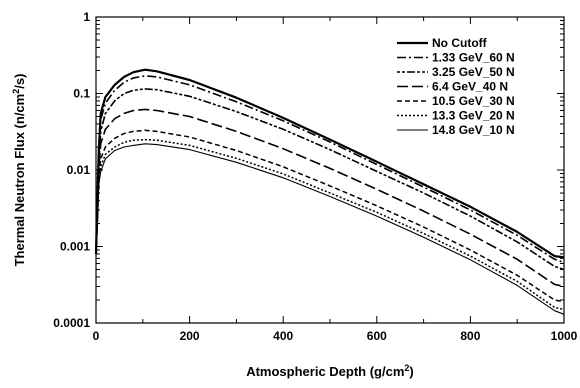 This screenshot has height=388, width=580. Describe the element at coordinates (377, 336) in the screenshot. I see `x-tick-label: 600` at that location.